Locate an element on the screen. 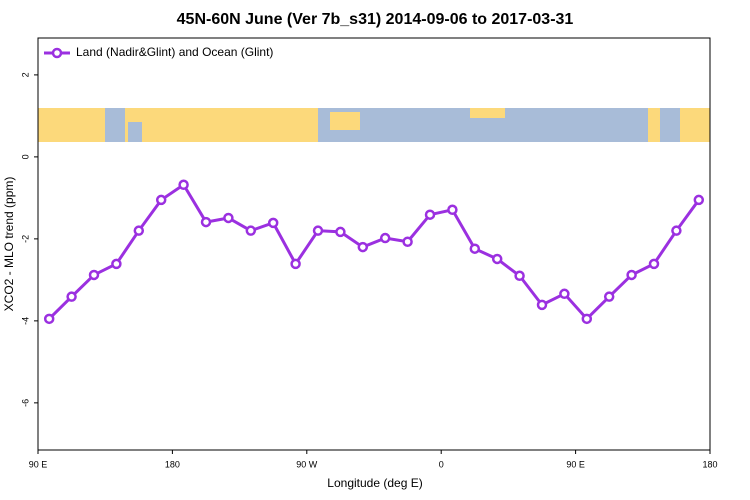  legend-label: Land (Nadir&Glint) and Ocean (Glint) is located at coordinates (174, 52).